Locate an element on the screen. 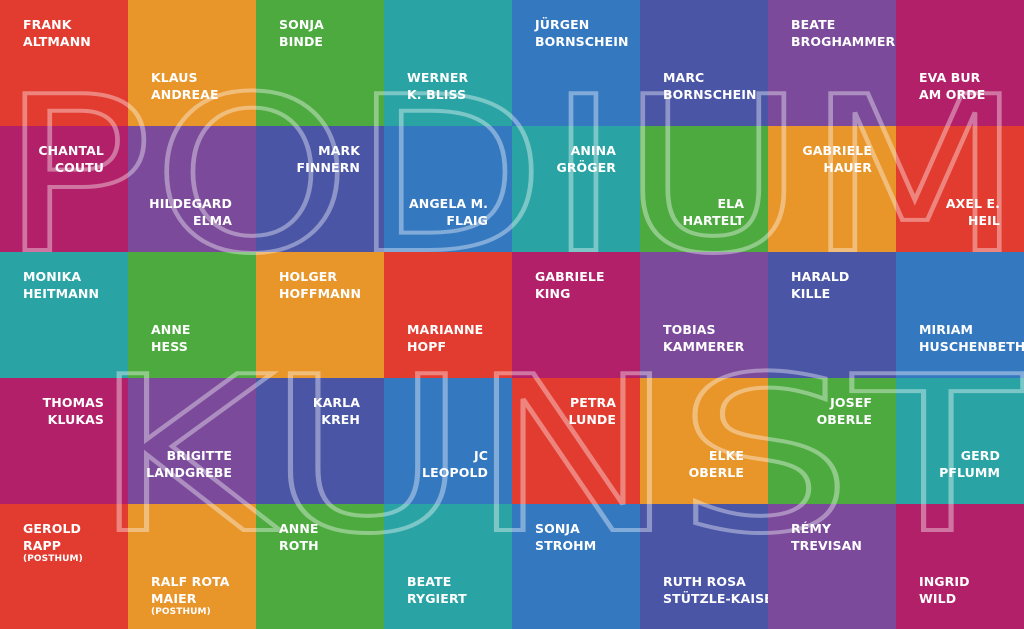 This screenshot has height=629, width=1024. artist-name: KLAUS ANDREAE is located at coordinates (198, 86).